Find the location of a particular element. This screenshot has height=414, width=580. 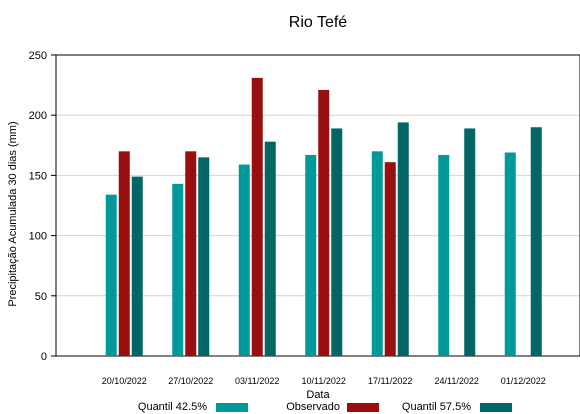

legend-label: Quantil 42.5% is located at coordinates (172, 407).